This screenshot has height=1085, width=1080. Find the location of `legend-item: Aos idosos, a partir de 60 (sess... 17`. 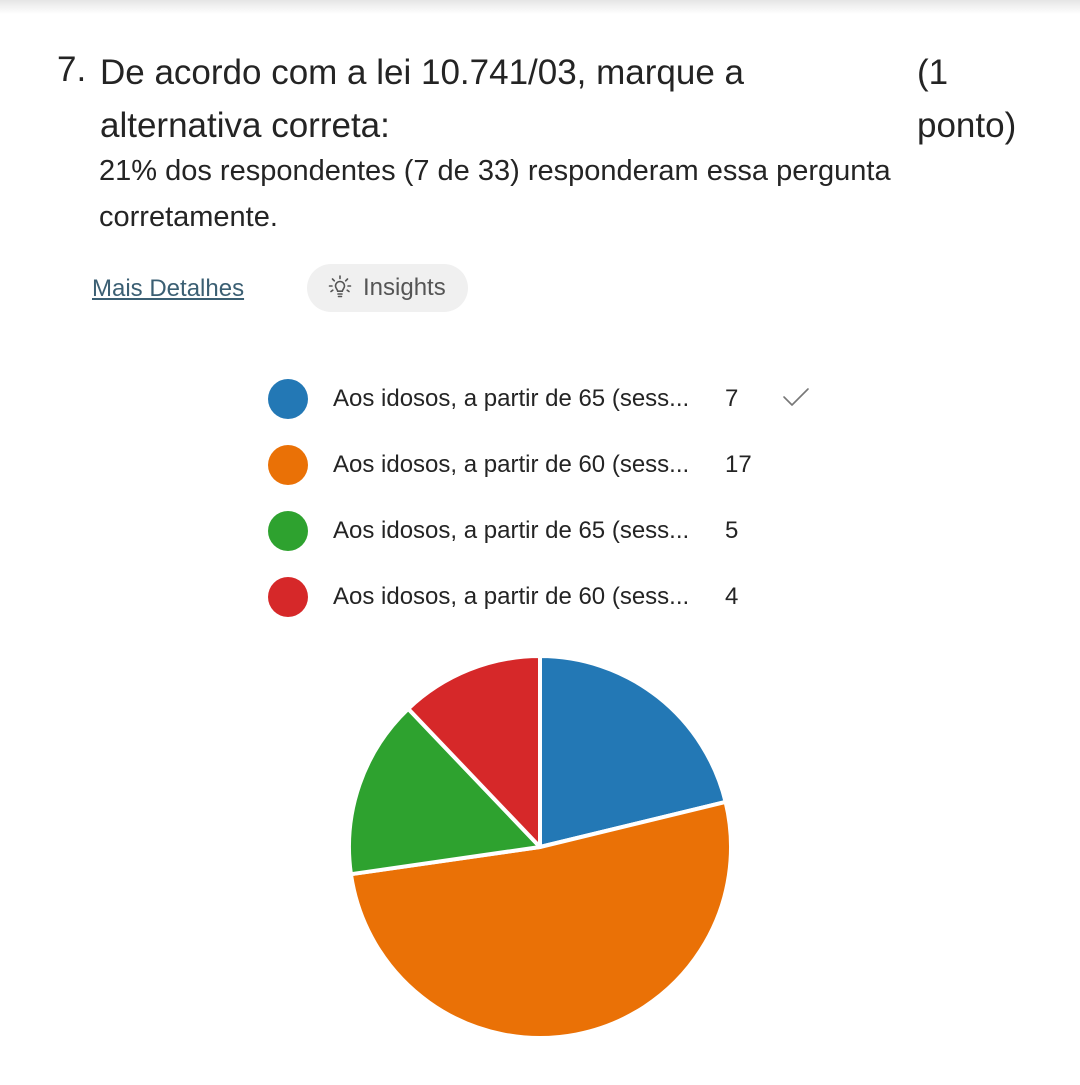

legend-item: Aos idosos, a partir de 60 (sess... 17 is located at coordinates (548, 474).